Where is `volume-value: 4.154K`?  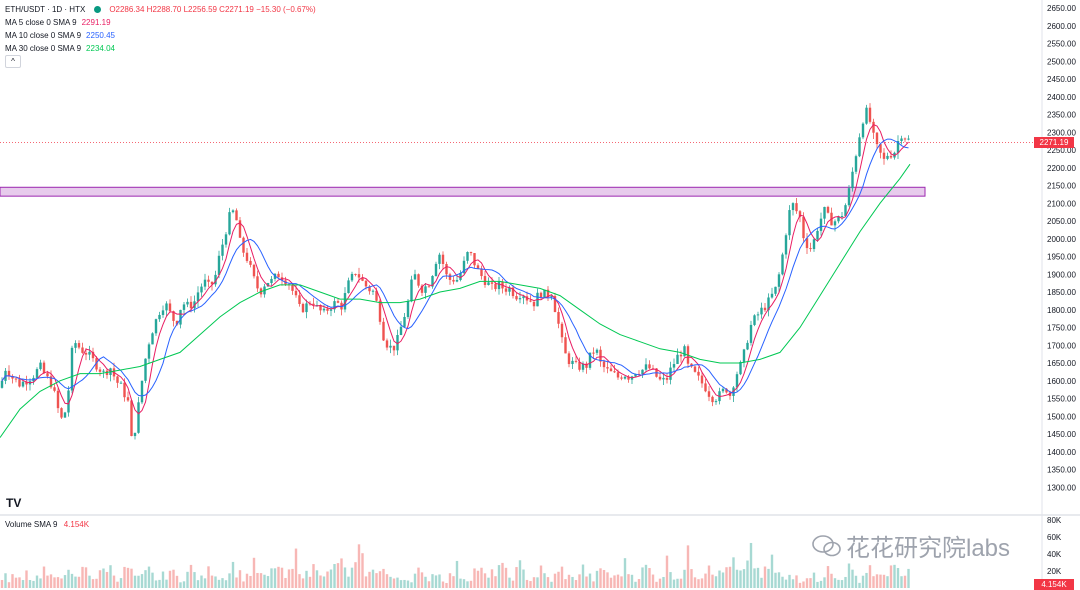 volume-value: 4.154K is located at coordinates (76, 524).